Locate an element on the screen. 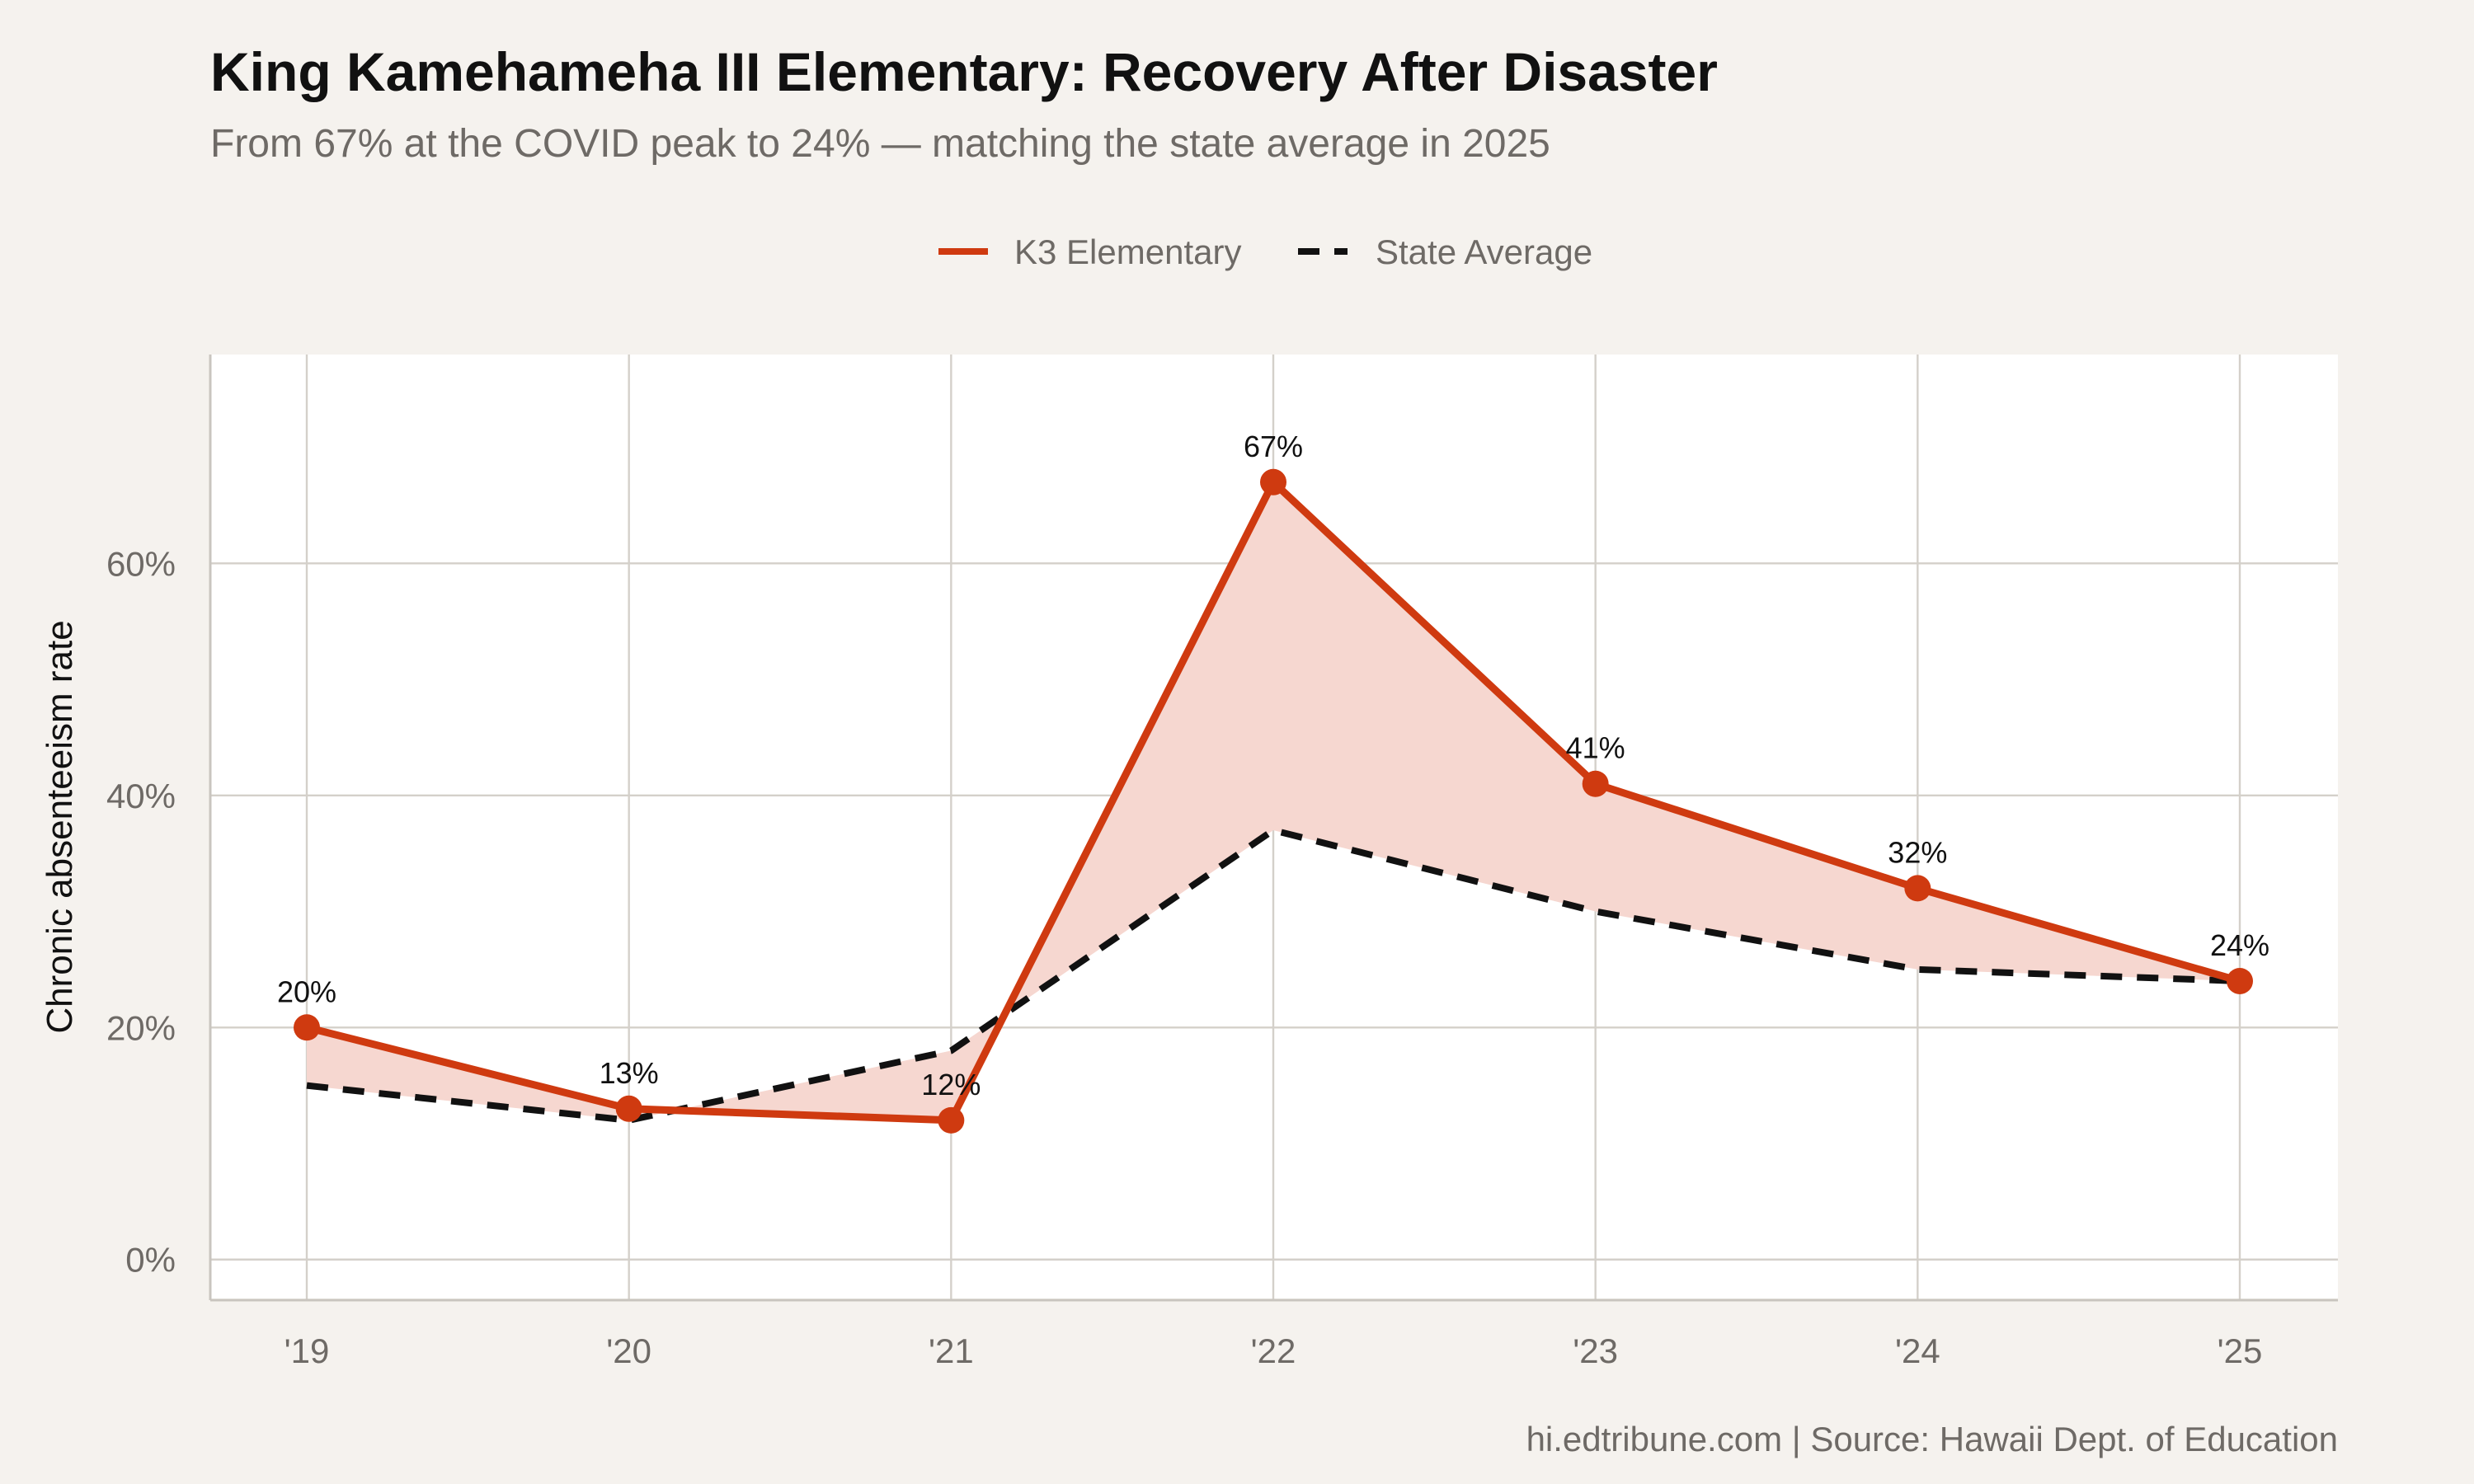 This screenshot has height=1484, width=2474. y-tick-label: 40% is located at coordinates (141, 796).